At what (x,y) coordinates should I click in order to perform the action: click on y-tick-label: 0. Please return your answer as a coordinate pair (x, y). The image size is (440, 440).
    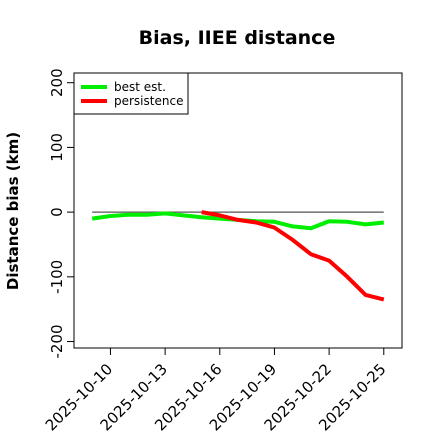
    Looking at the image, I should click on (57, 212).